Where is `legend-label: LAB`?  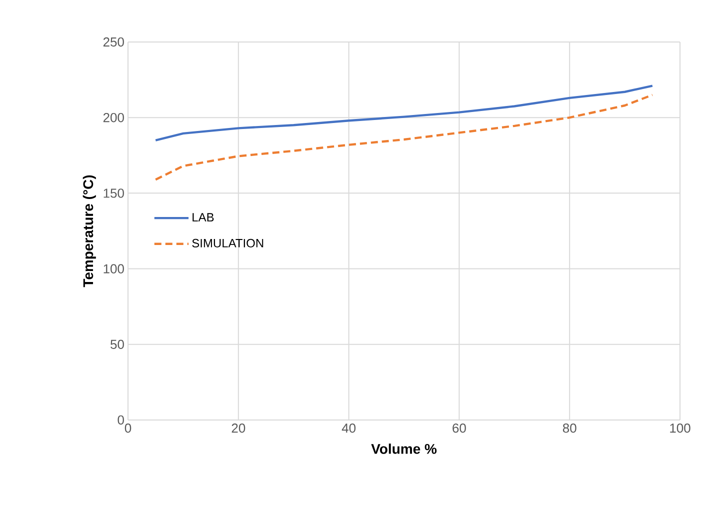
legend-label: LAB is located at coordinates (203, 217).